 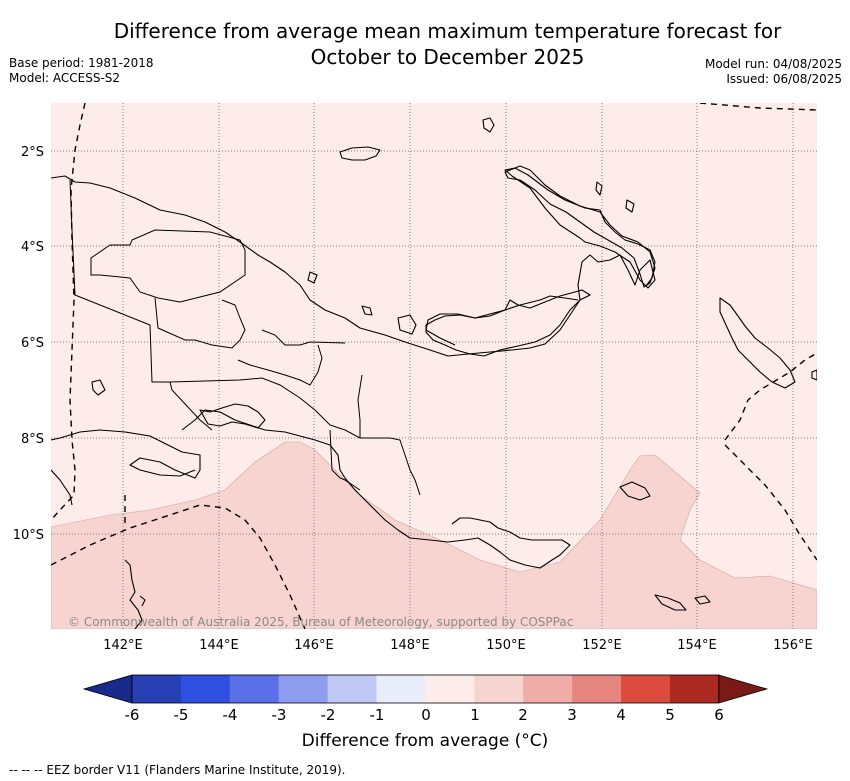 I want to click on issued-date: Issued: 06/08/2025, so click(x=784, y=79).